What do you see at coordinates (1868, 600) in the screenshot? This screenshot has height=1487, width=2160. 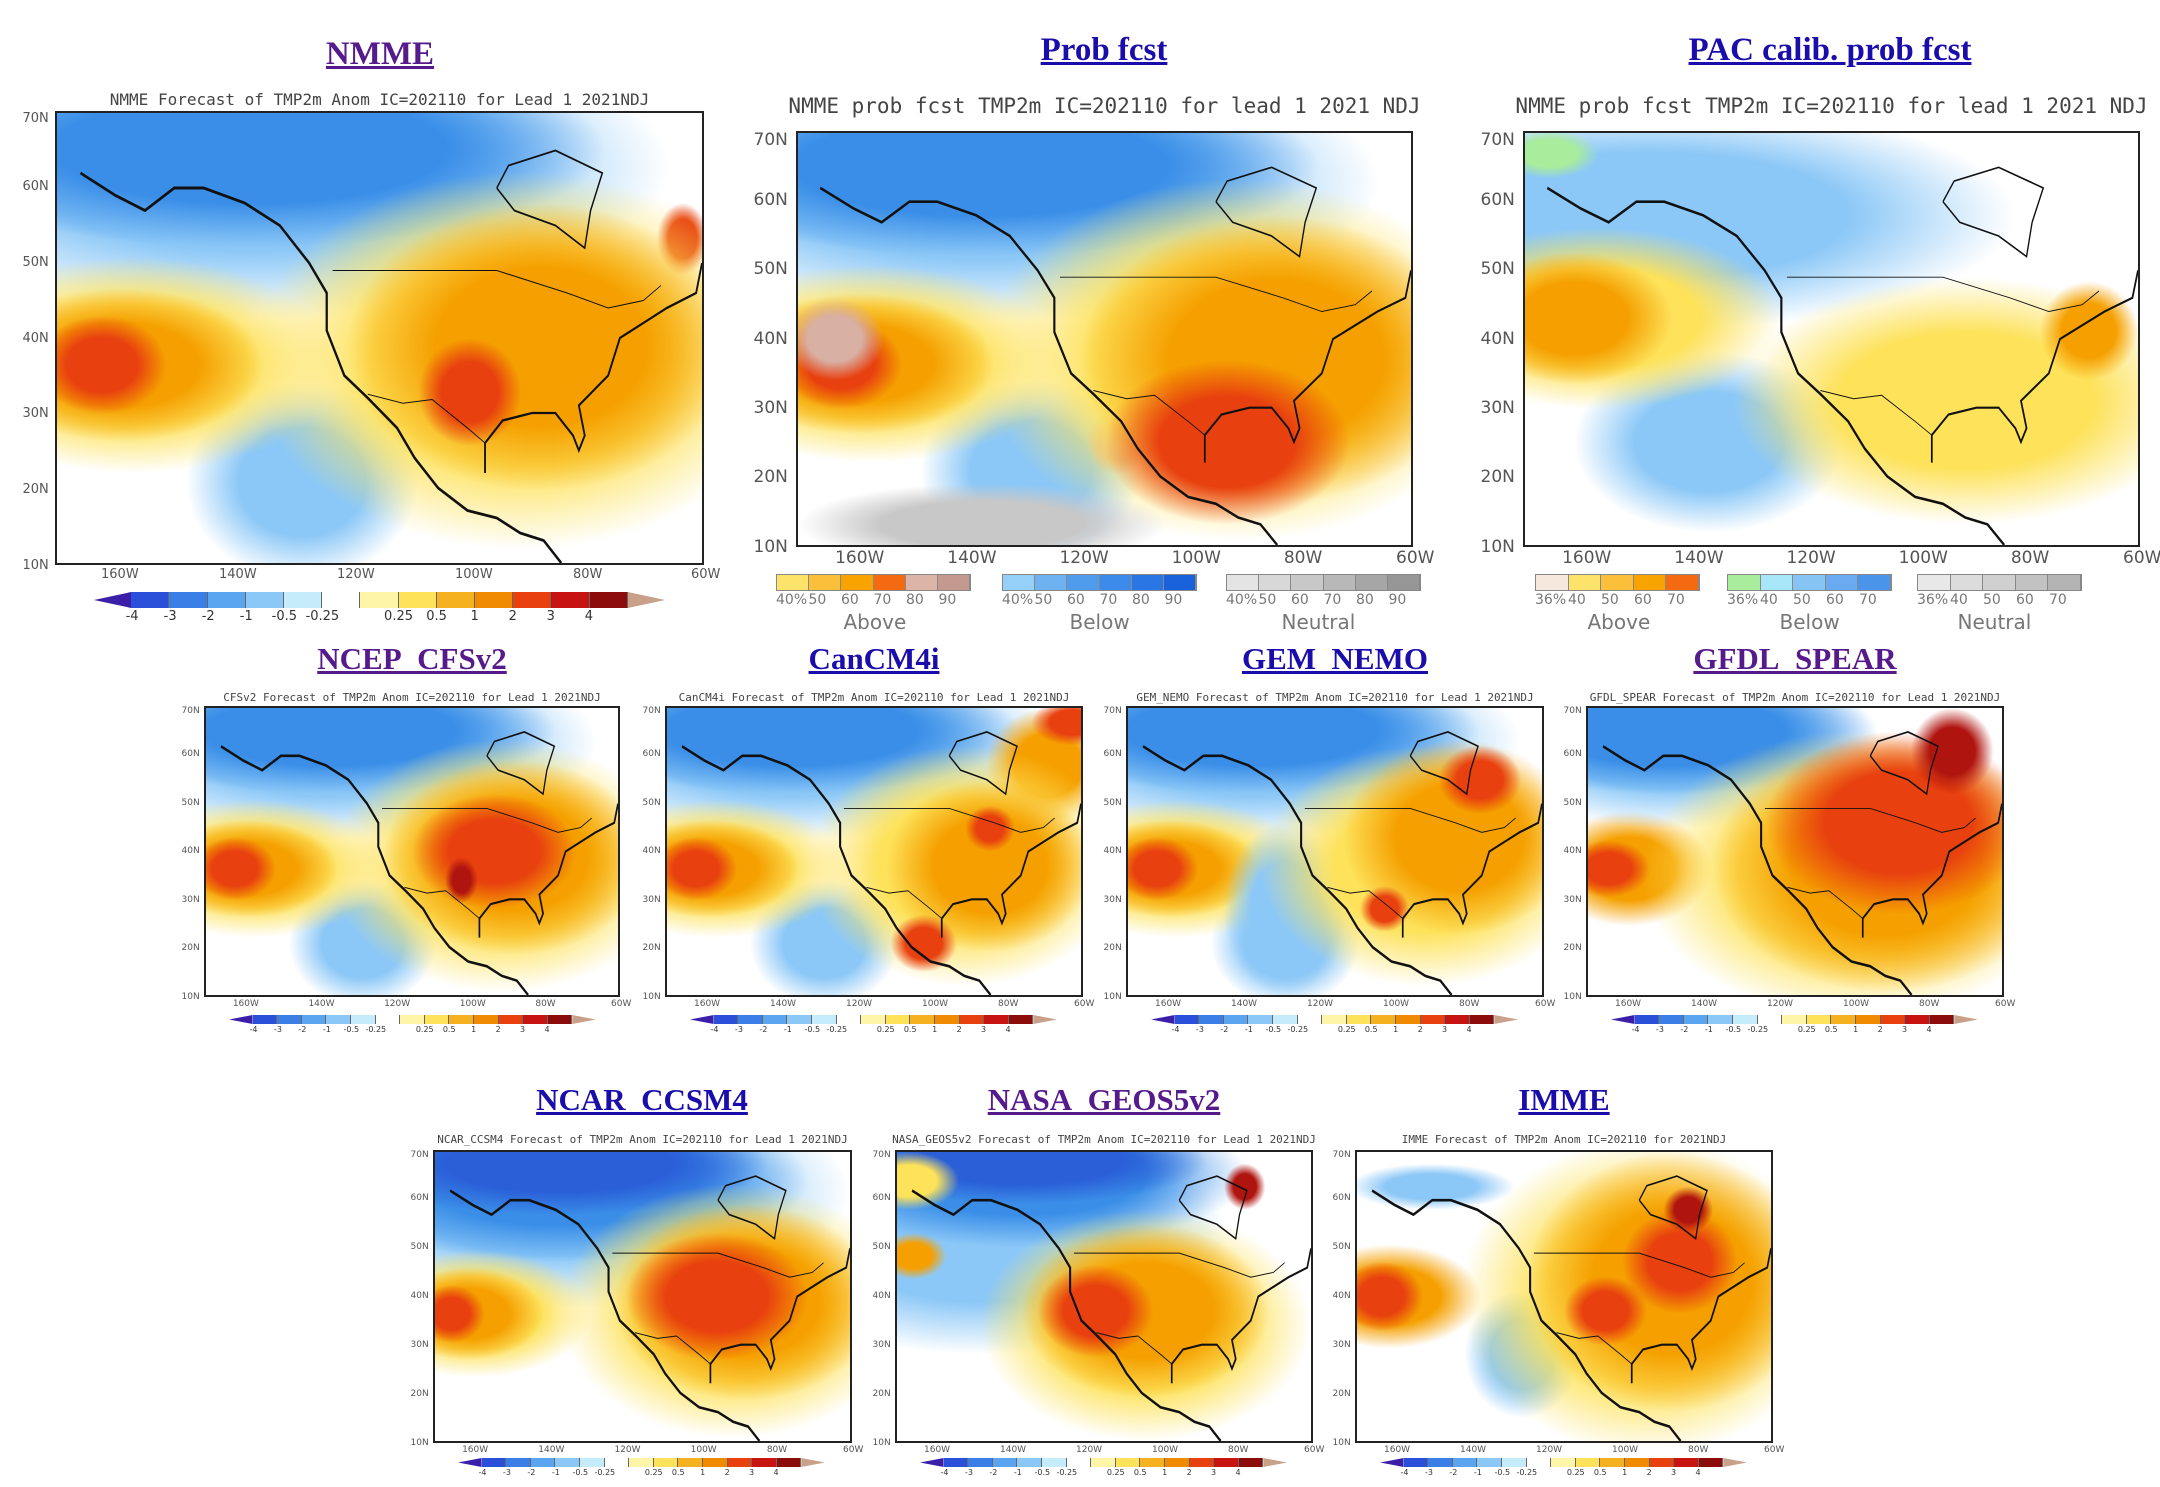 I see `legend-tick-label: 70` at bounding box center [1868, 600].